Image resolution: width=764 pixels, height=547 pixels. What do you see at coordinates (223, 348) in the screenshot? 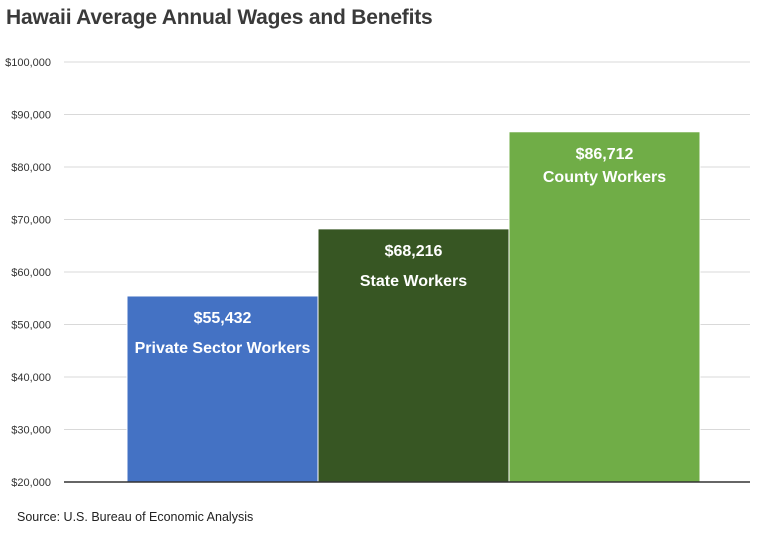
I see `bar-category-label: Private Sector Workers` at bounding box center [223, 348].